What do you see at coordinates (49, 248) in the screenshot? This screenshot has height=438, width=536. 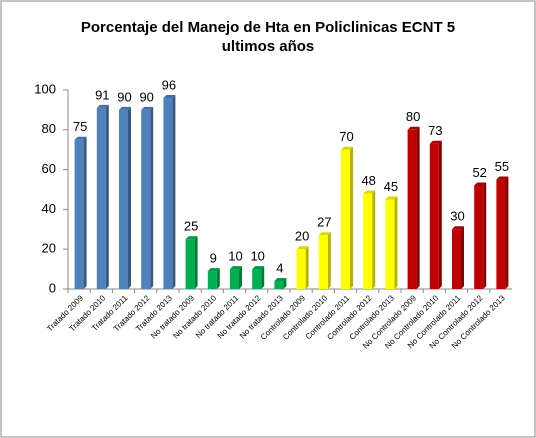 I see `y-tick-label: 20` at bounding box center [49, 248].